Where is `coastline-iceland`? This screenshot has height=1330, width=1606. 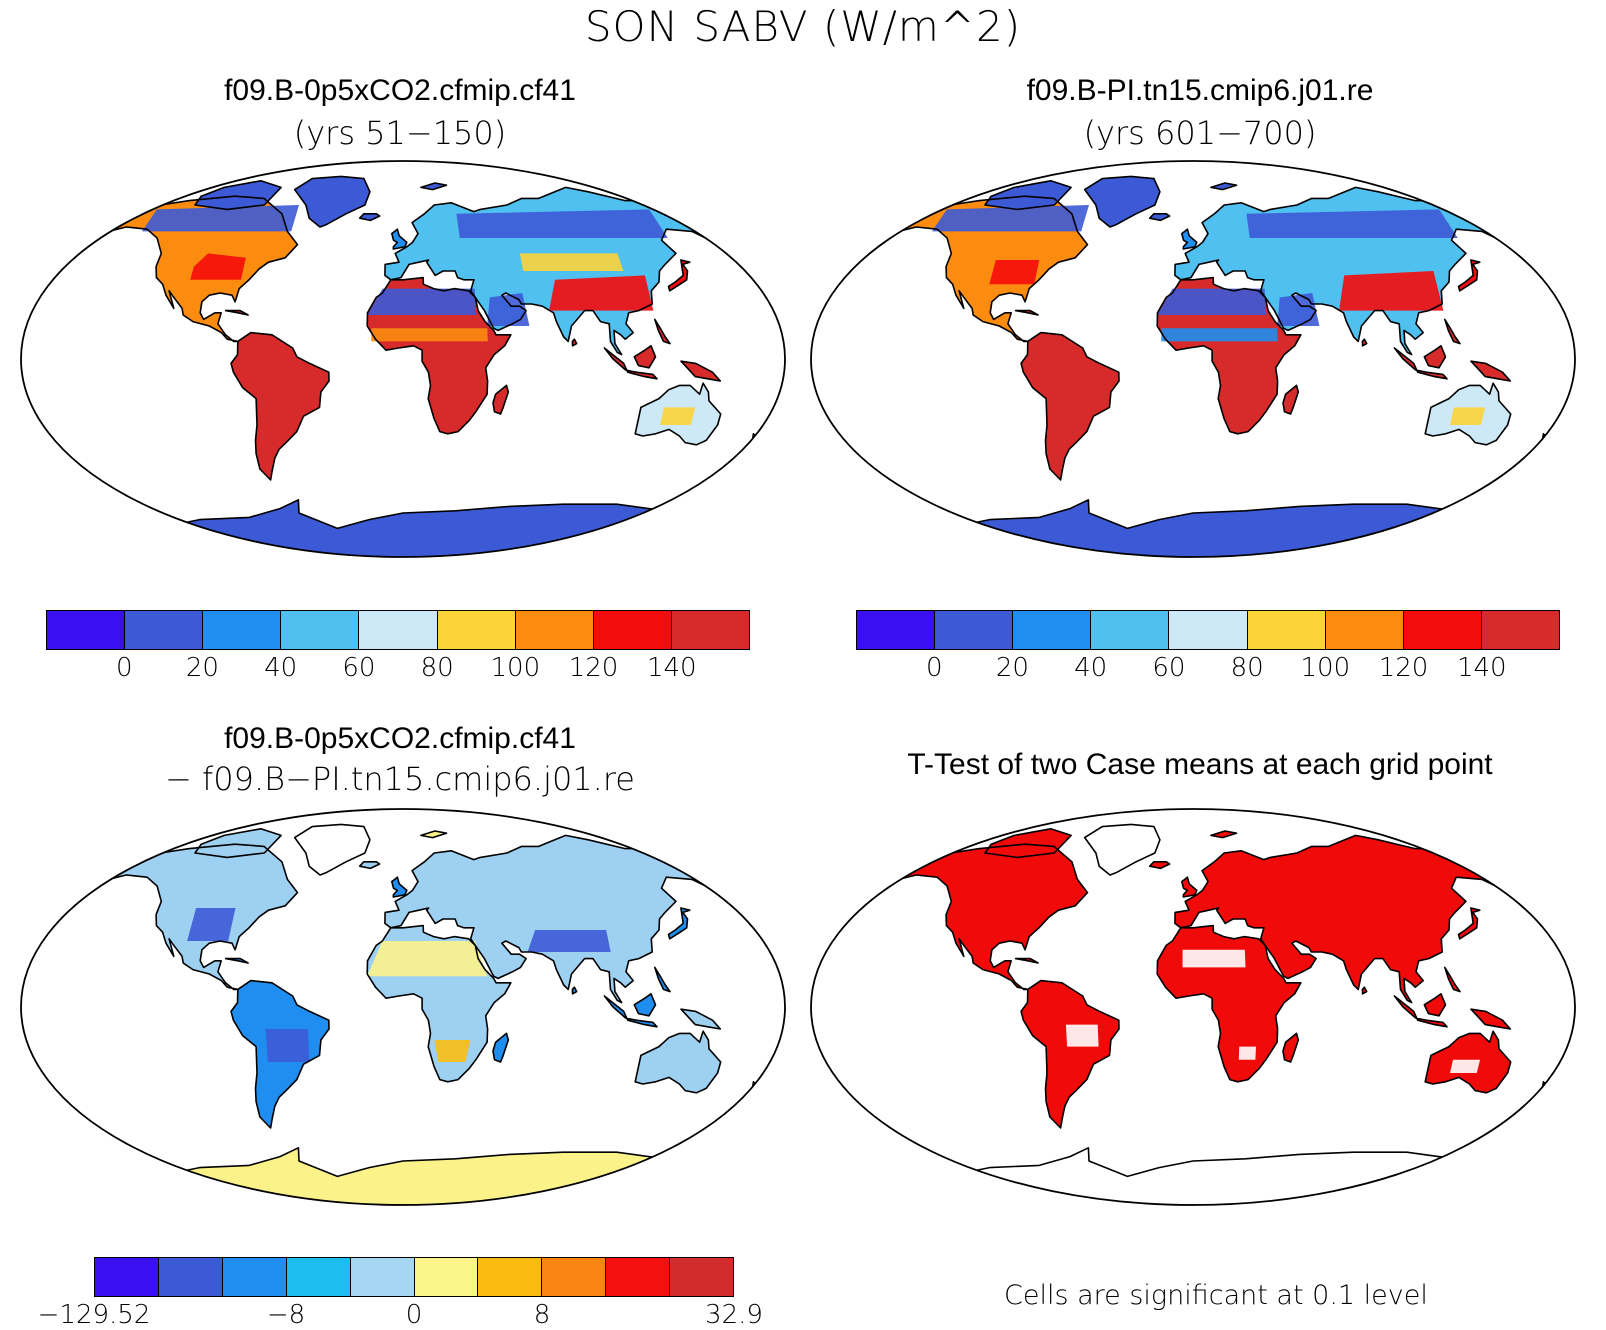
coastline-iceland is located at coordinates (369, 217).